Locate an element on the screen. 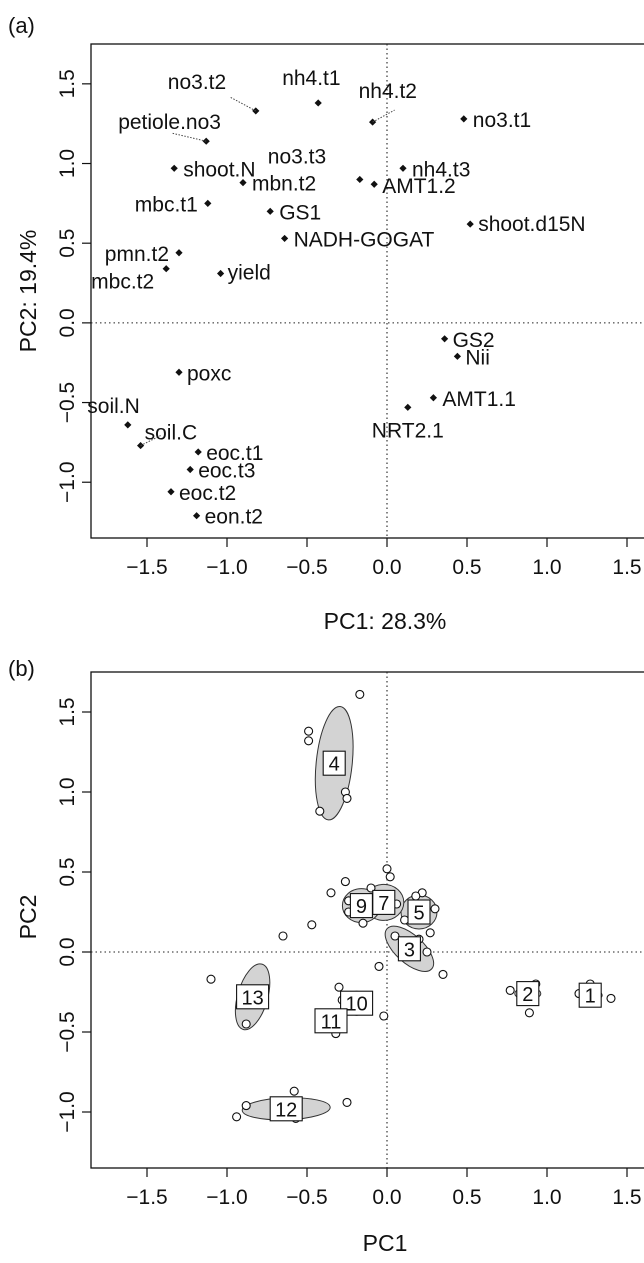 Image resolution: width=644 pixels, height=1263 pixels. point-label: petiole.no3 is located at coordinates (169, 122).